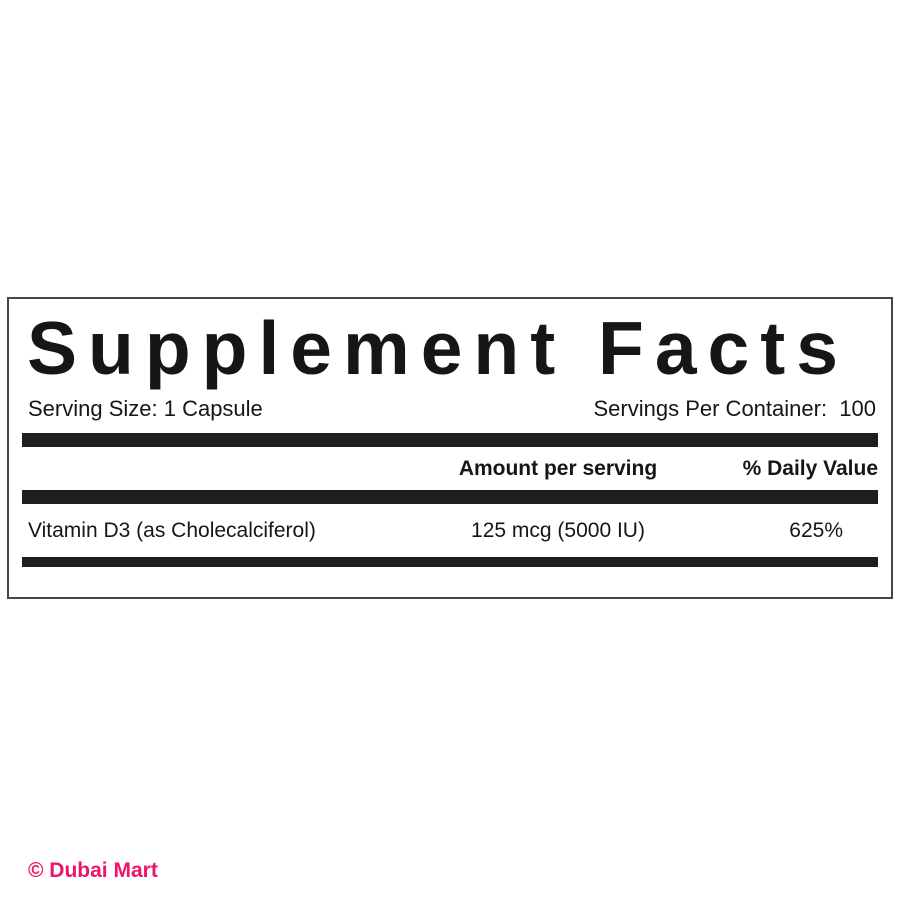 This screenshot has height=900, width=900. I want to click on nutrient-daily-value: 625%, so click(816, 530).